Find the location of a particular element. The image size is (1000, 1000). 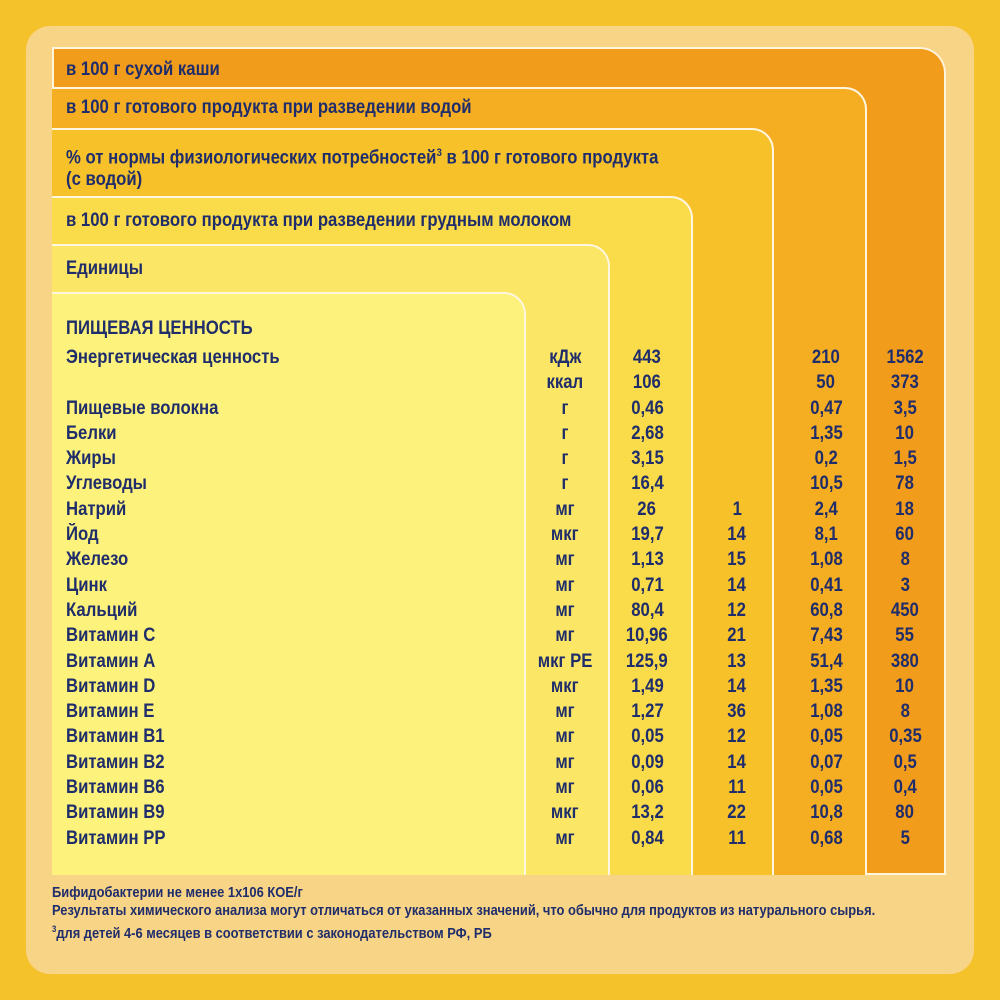

cell-water-text: 51,4 is located at coordinates (826, 661).